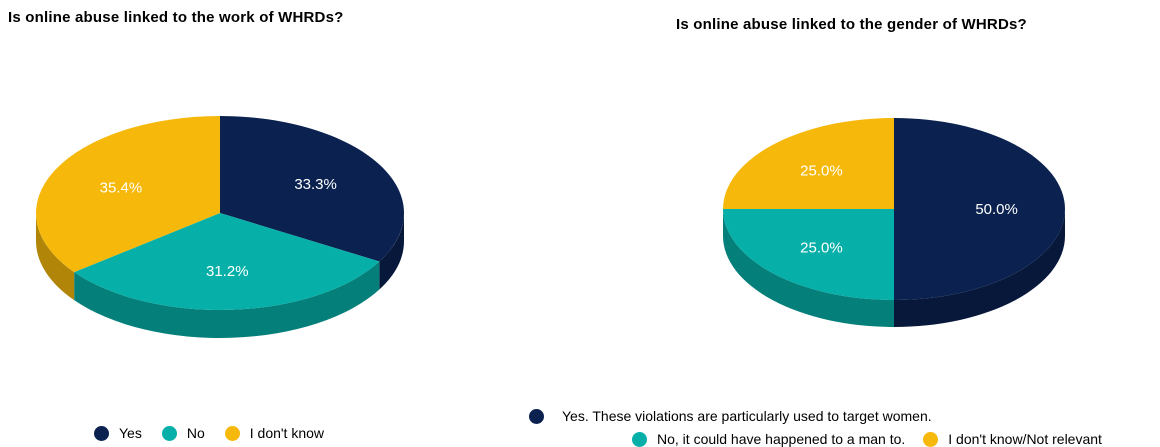 The height and width of the screenshot is (447, 1160). I want to click on legend-swatch-yes, so click(101, 433).